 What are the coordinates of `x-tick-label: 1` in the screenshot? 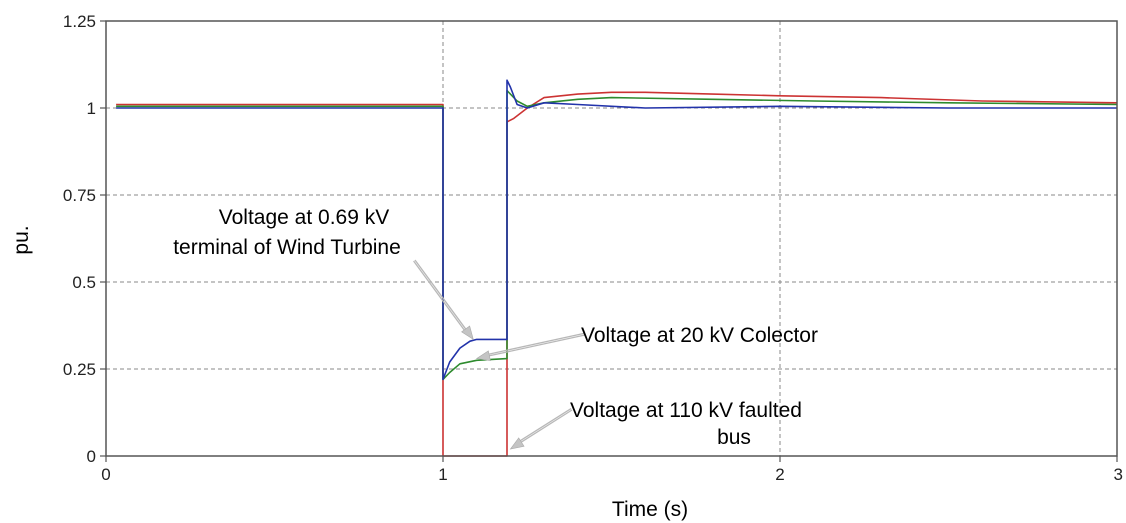 It's located at (442, 474).